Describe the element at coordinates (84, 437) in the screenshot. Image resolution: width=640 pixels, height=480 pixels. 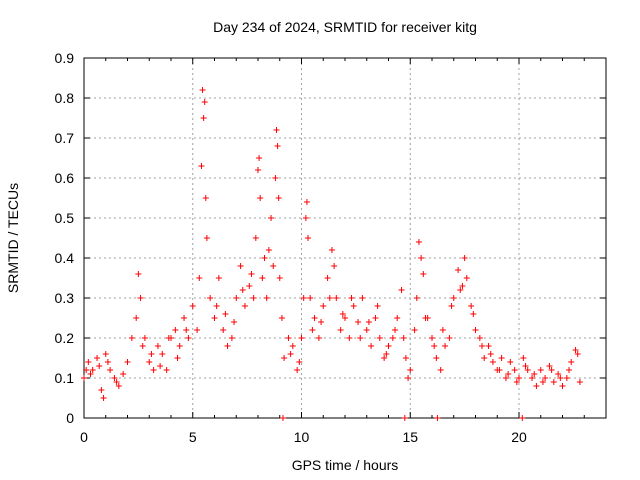
I see `x-tick-label: 0` at that location.